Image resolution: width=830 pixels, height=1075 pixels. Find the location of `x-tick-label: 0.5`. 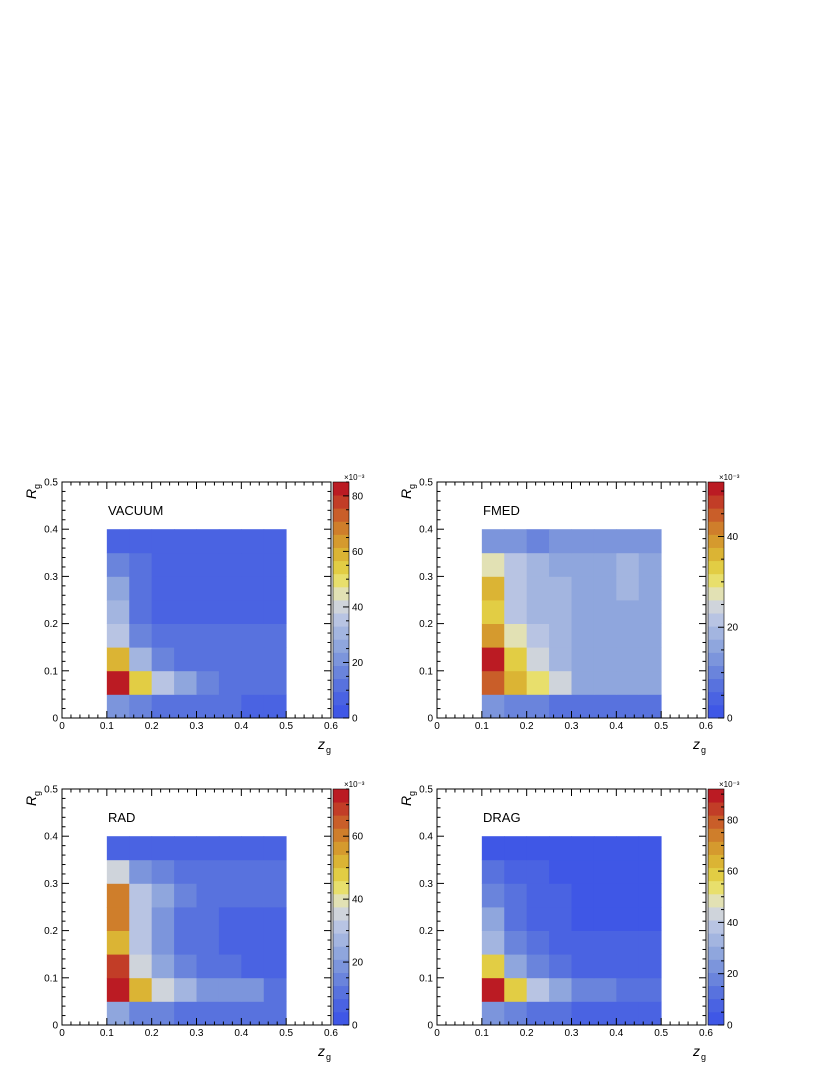

x-tick-label: 0.5 is located at coordinates (661, 1033).